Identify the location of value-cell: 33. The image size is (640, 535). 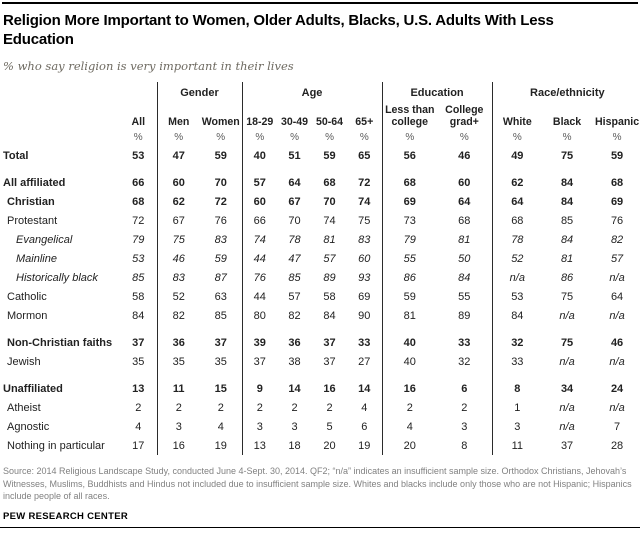
(465, 343).